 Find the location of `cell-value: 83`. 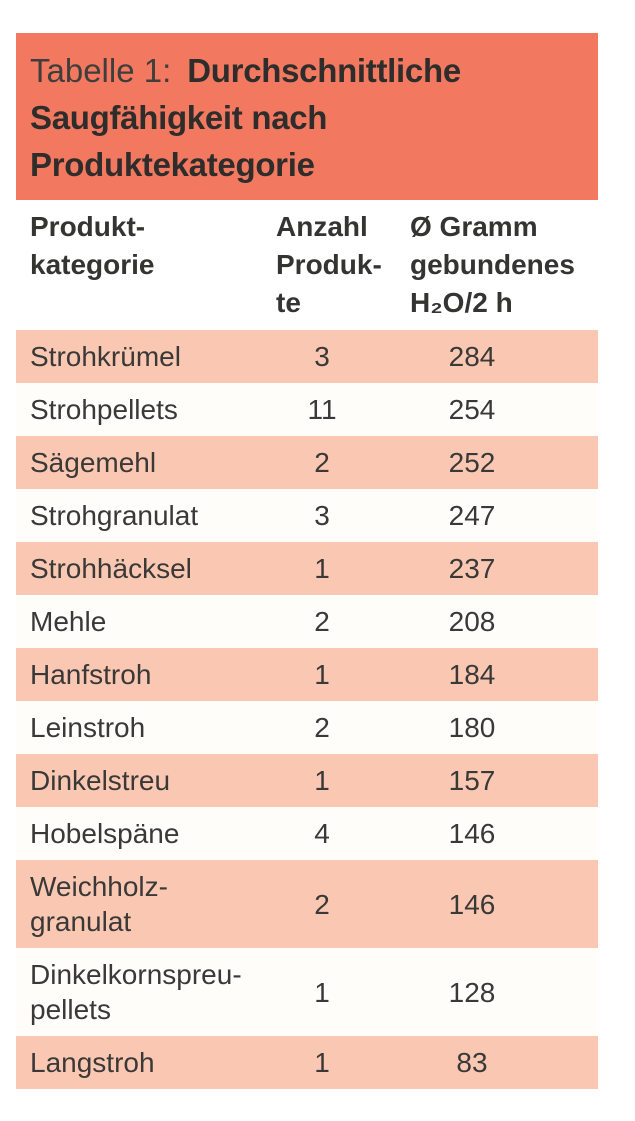

cell-value: 83 is located at coordinates (472, 1062).